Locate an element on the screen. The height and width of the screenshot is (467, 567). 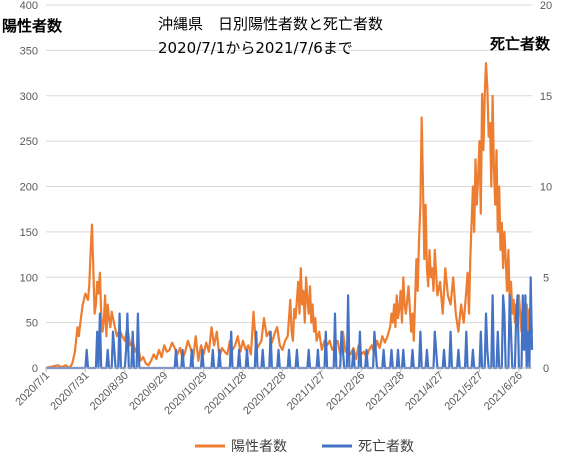
x-tick-label: 2020/7/1 is located at coordinates (32, 389).